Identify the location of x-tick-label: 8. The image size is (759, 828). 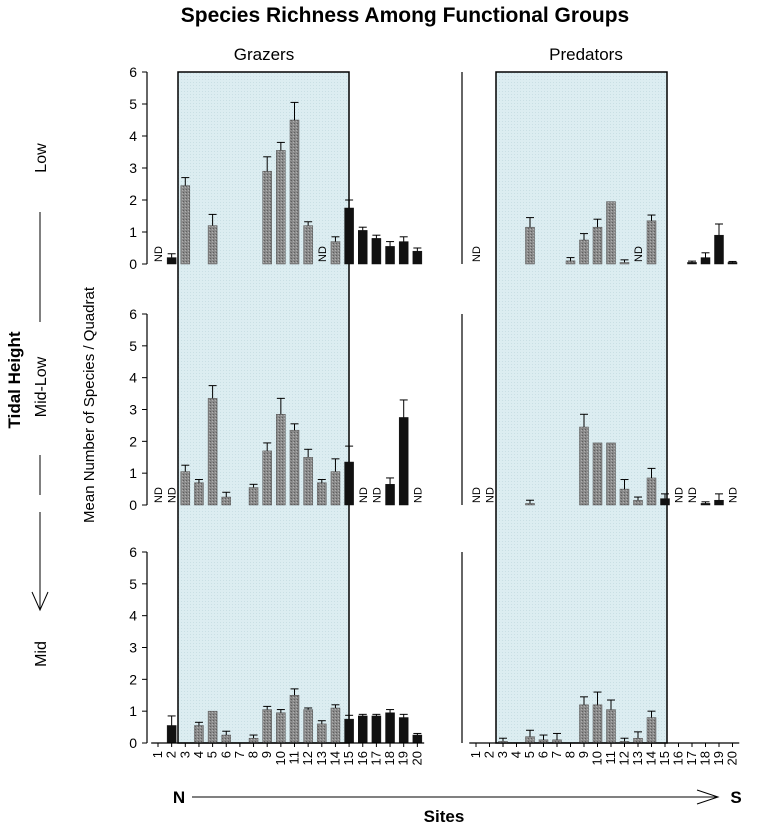
(253, 754).